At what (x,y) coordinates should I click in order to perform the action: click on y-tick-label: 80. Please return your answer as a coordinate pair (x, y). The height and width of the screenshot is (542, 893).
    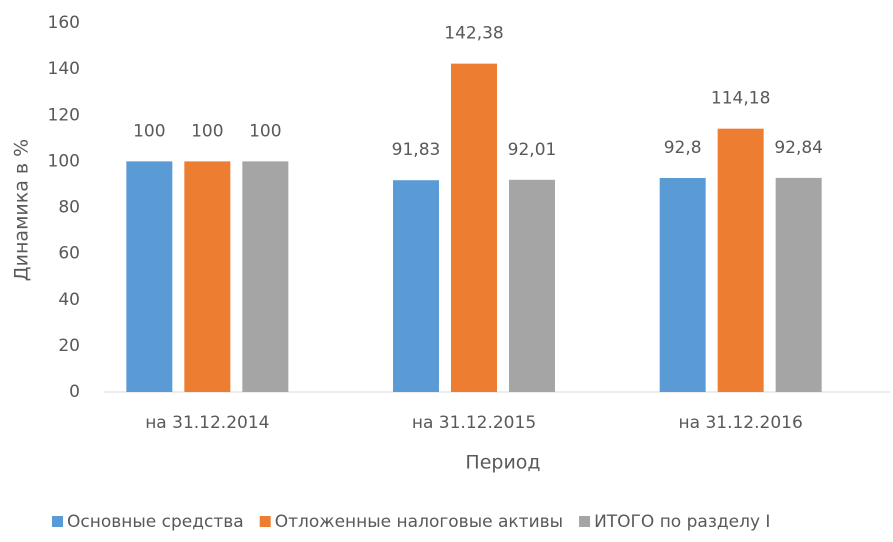
    Looking at the image, I should click on (69, 208).